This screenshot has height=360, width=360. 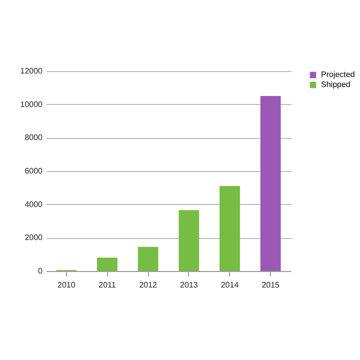 What do you see at coordinates (107, 285) in the screenshot?
I see `x-tick-label: 2011` at bounding box center [107, 285].